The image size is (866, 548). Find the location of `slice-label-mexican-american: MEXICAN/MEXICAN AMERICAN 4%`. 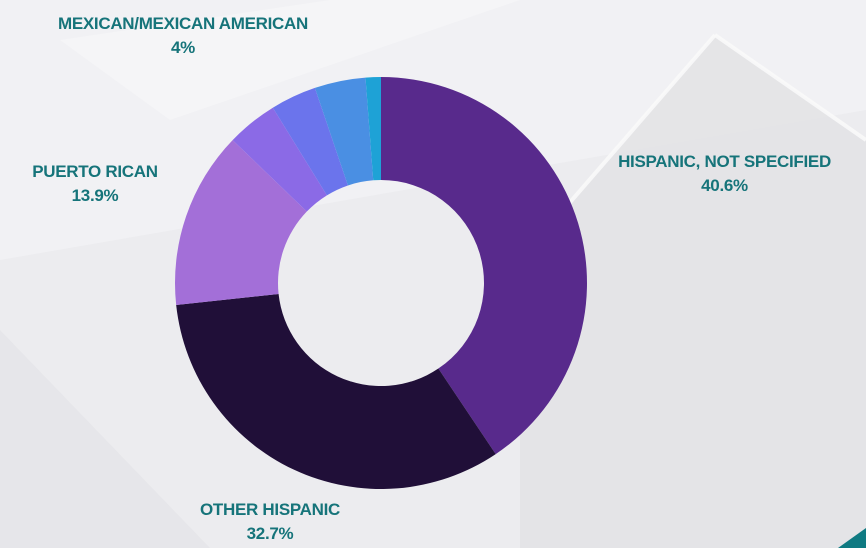

slice-label-mexican-american: MEXICAN/MEXICAN AMERICAN 4% is located at coordinates (183, 36).